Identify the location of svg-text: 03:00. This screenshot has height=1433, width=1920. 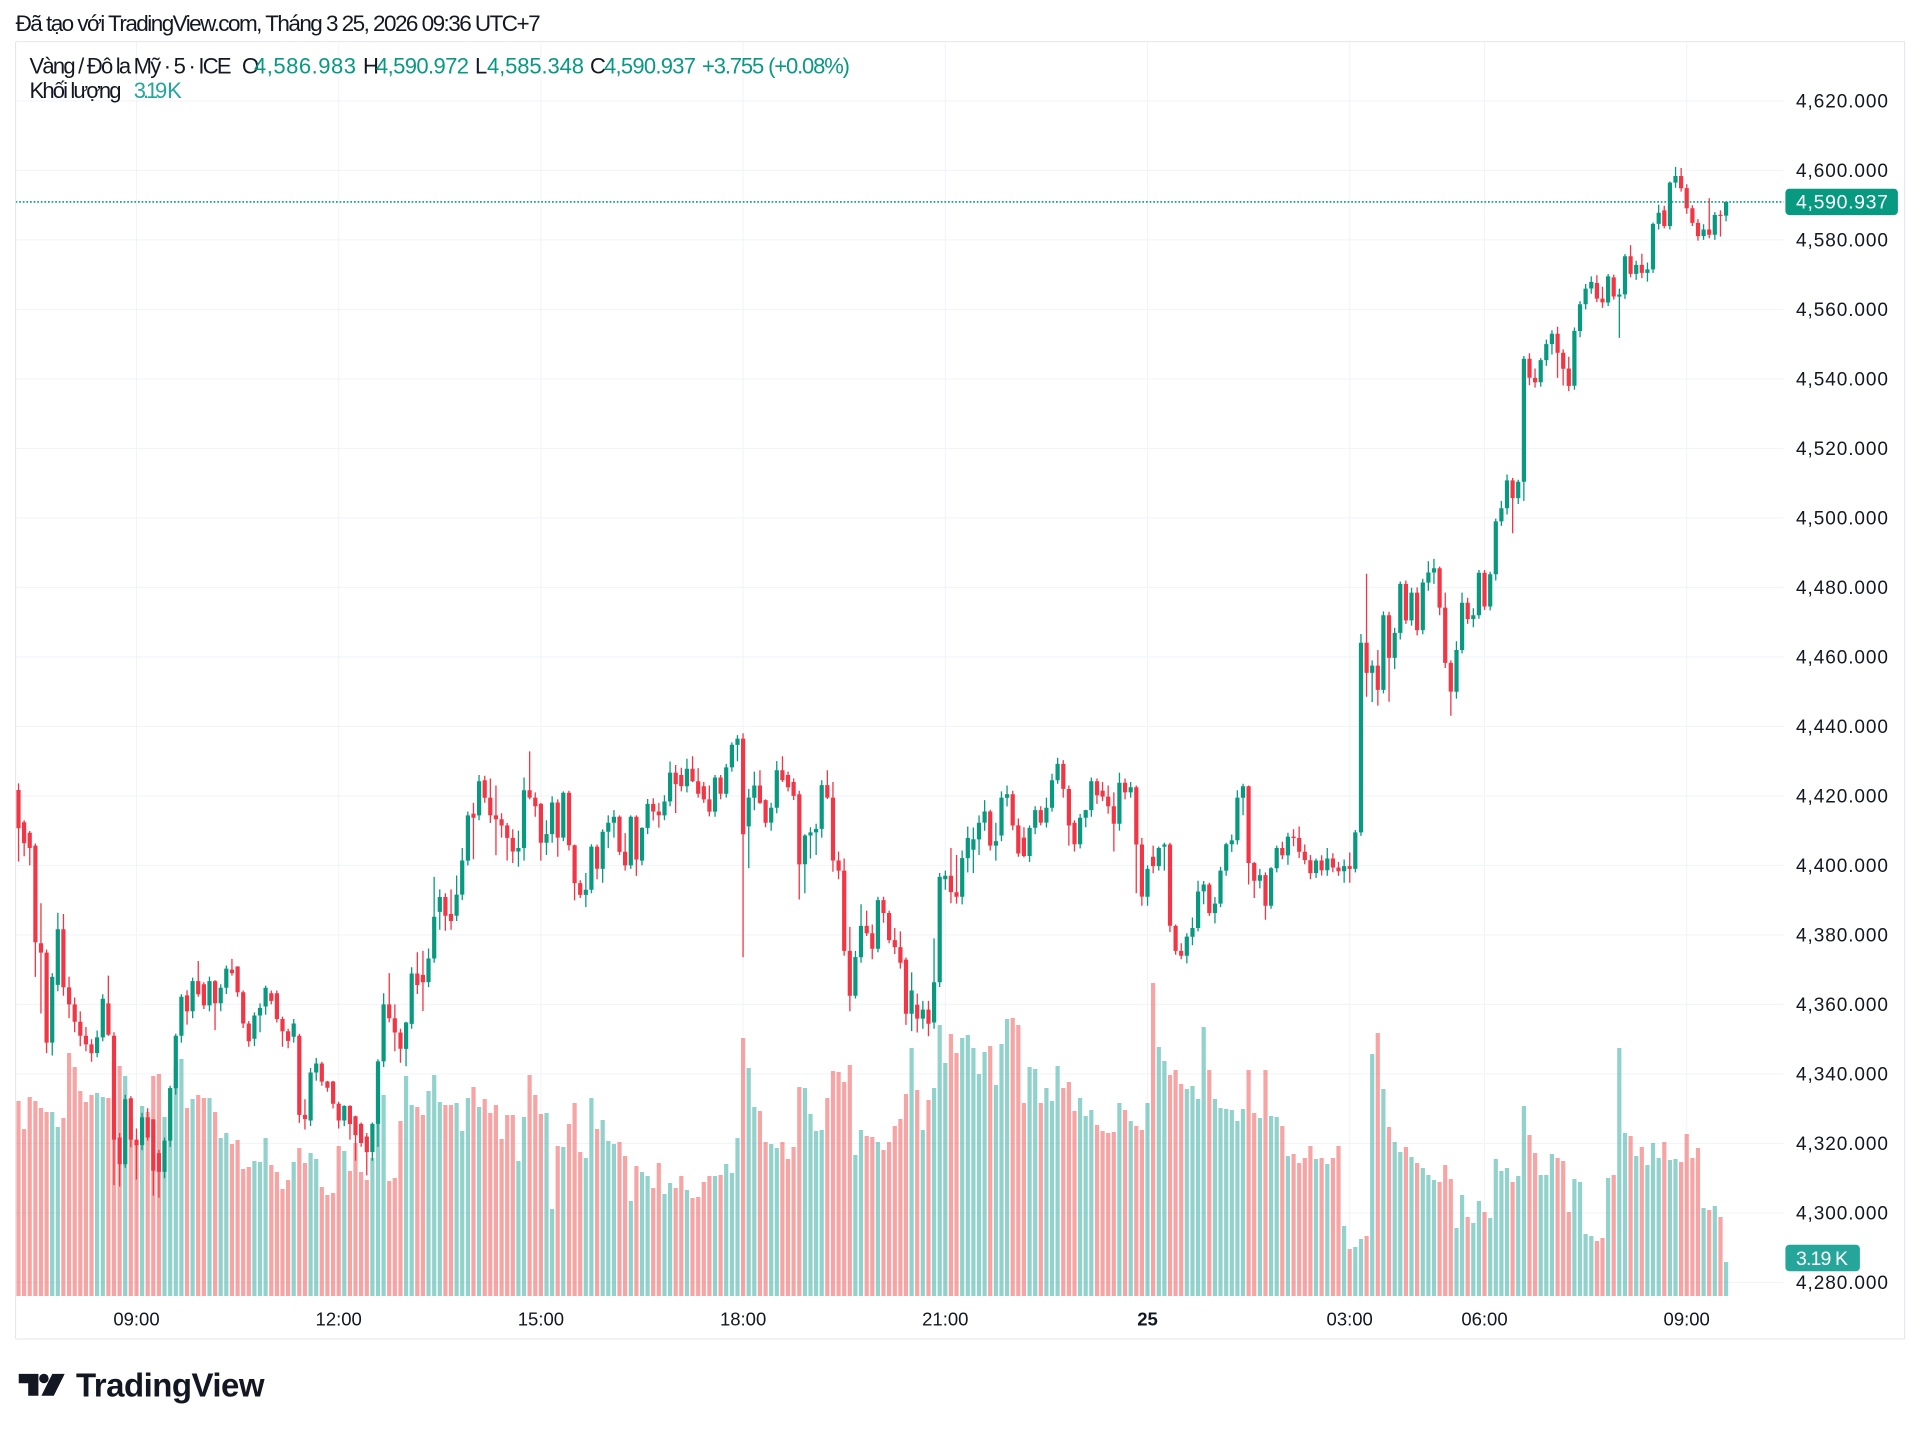
(1350, 1319).